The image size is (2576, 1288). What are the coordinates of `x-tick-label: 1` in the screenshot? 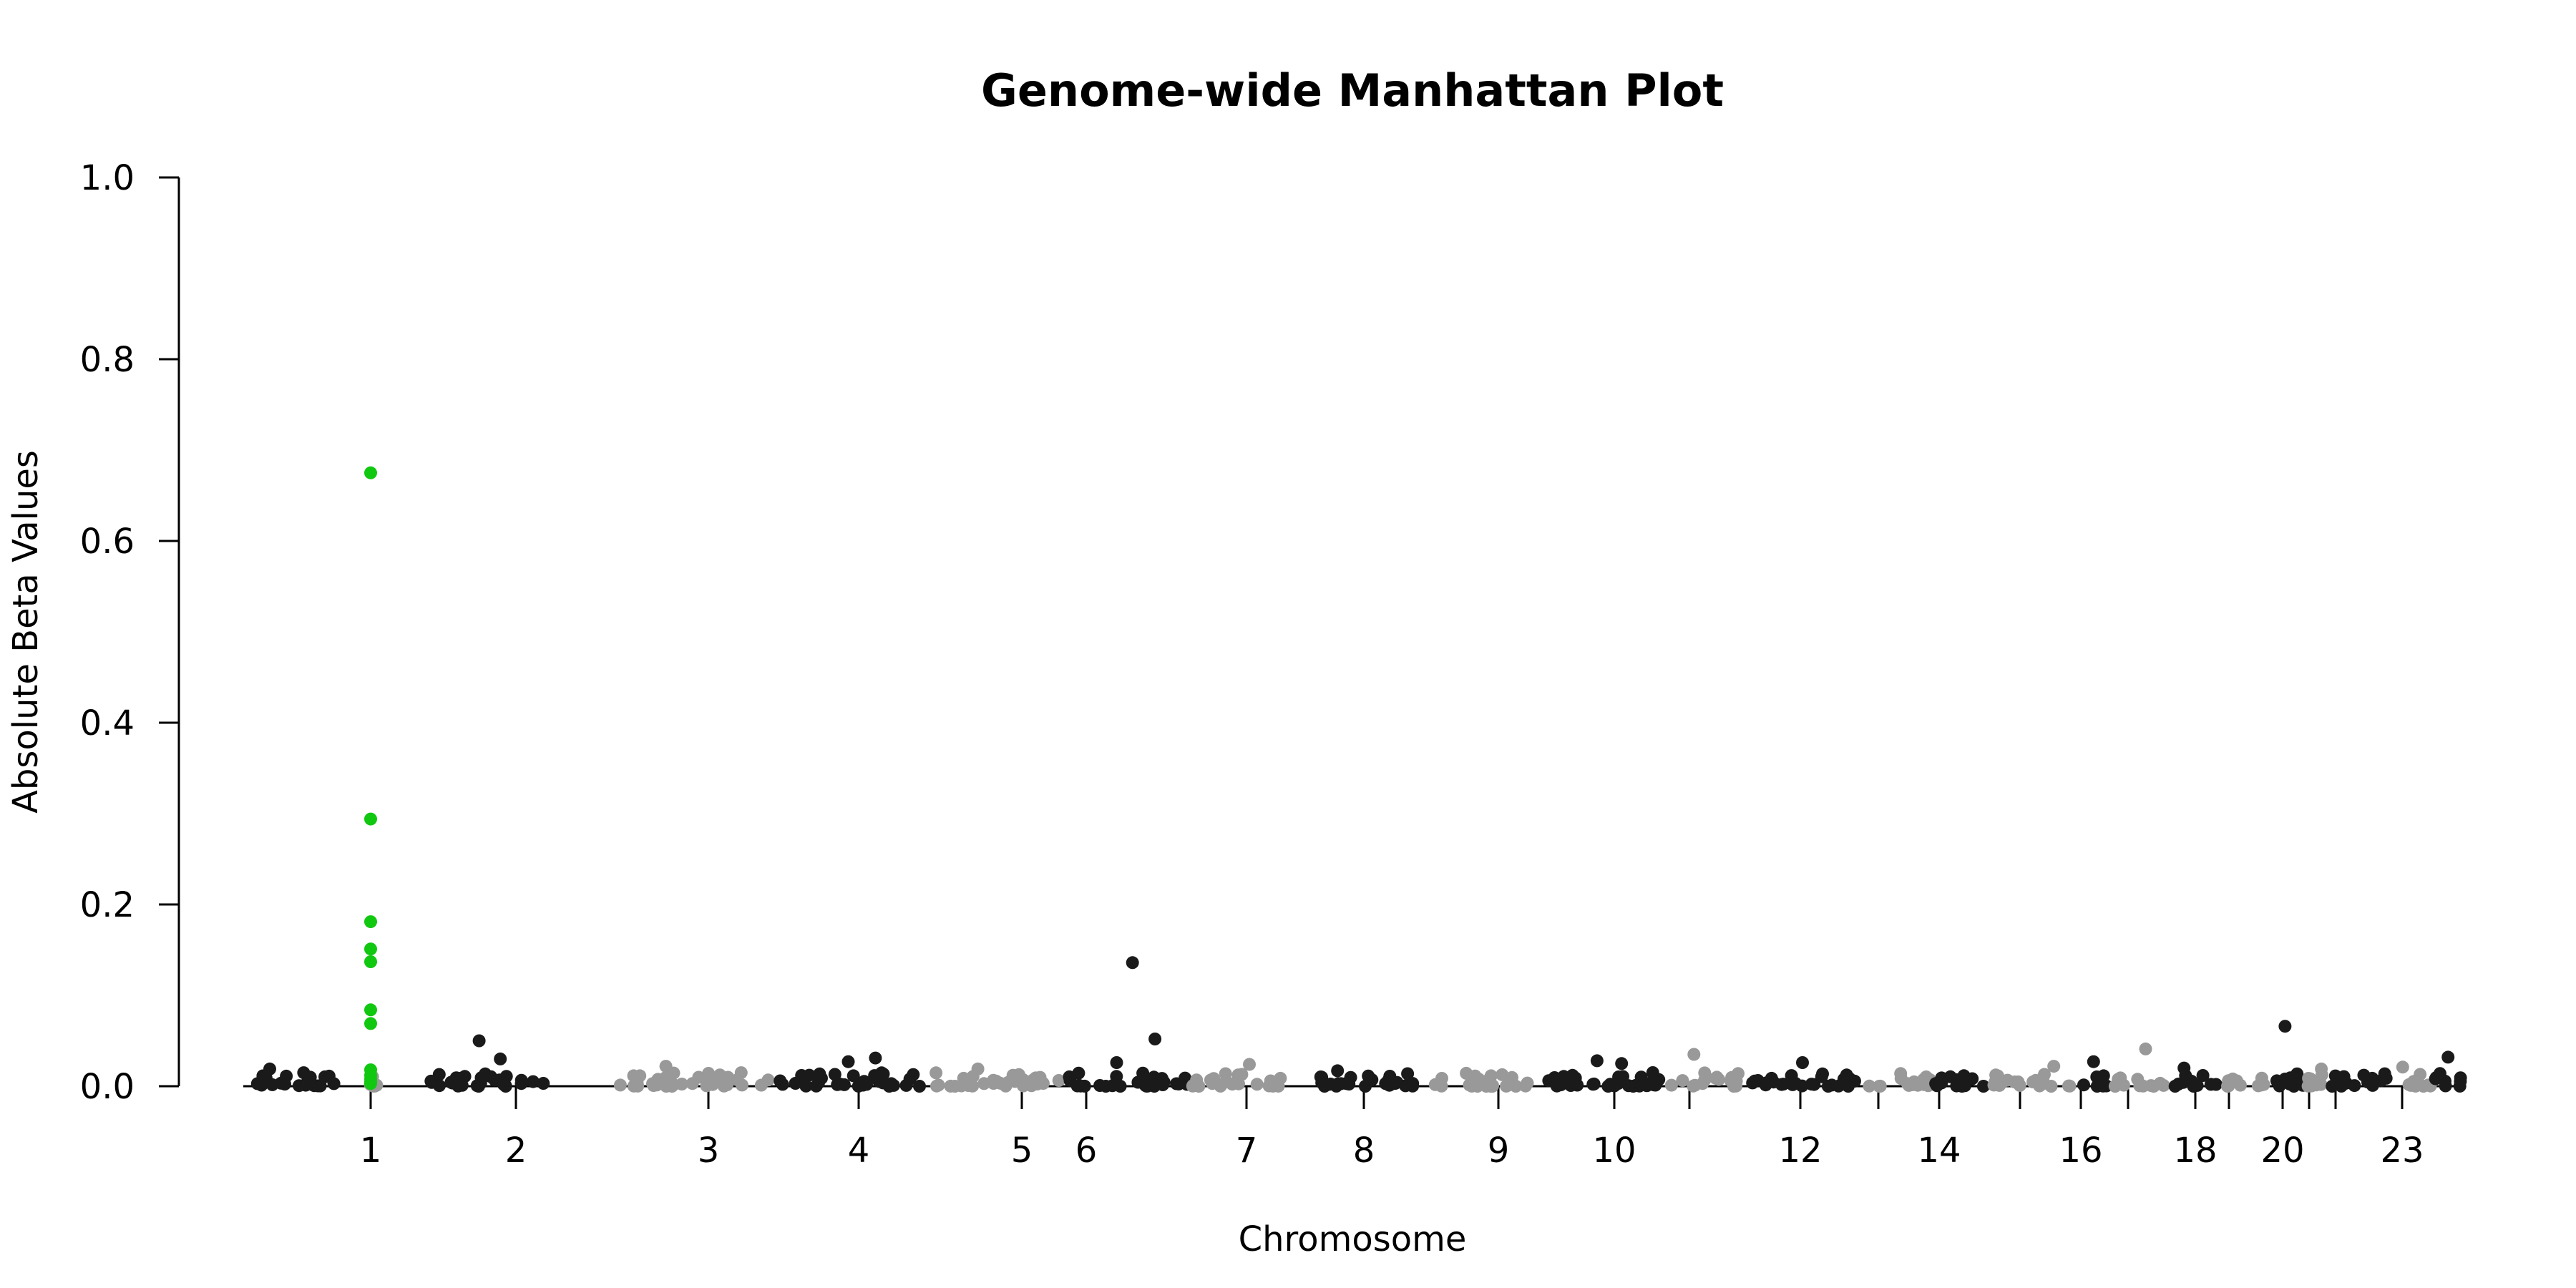 It's located at (371, 1151).